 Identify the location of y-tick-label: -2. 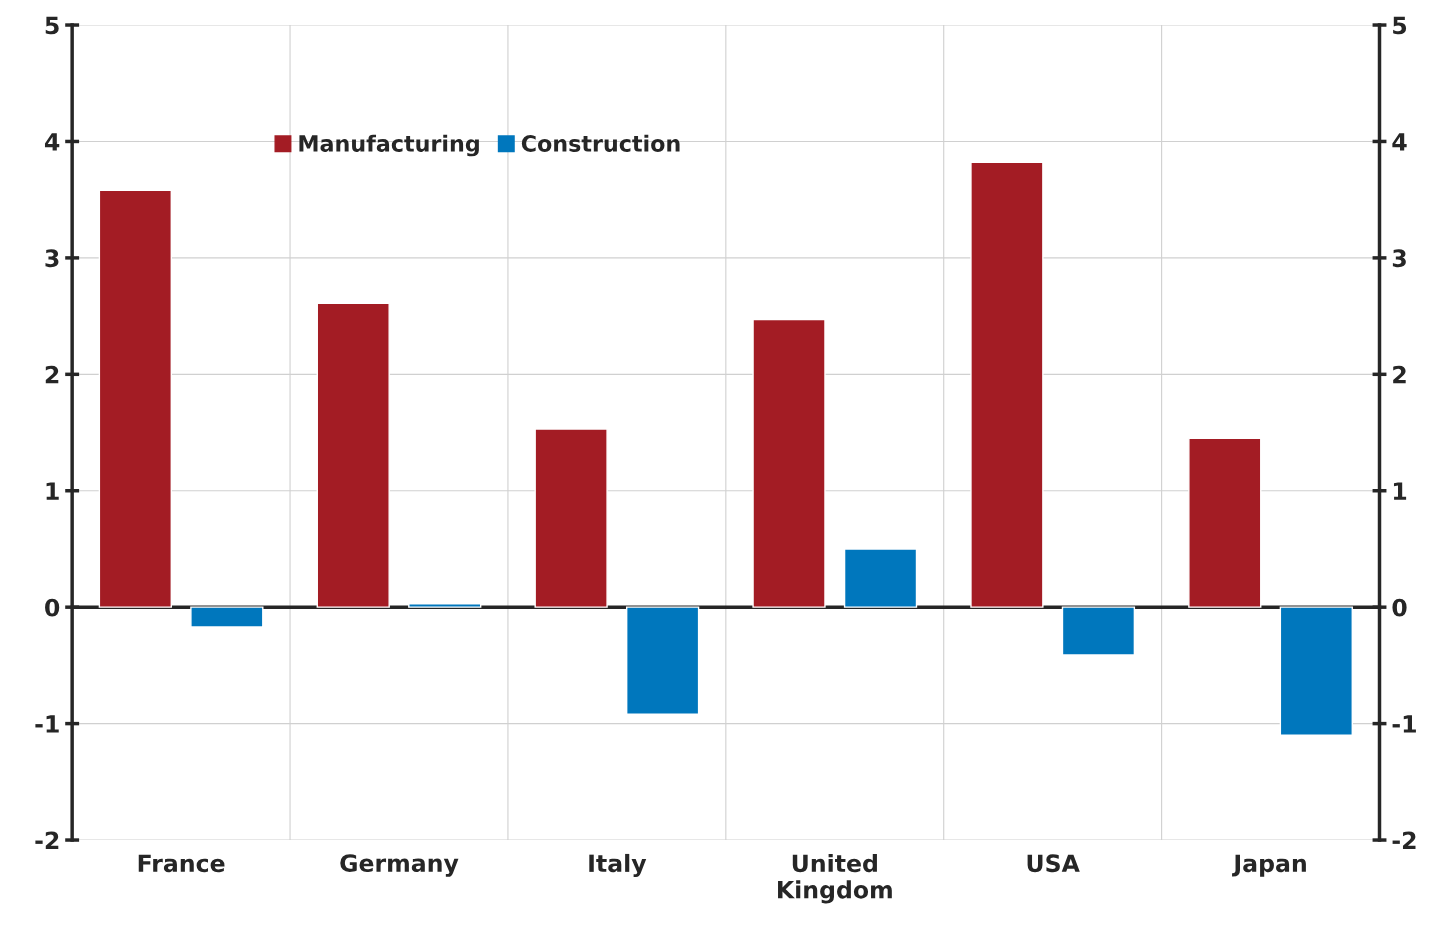
(47, 840).